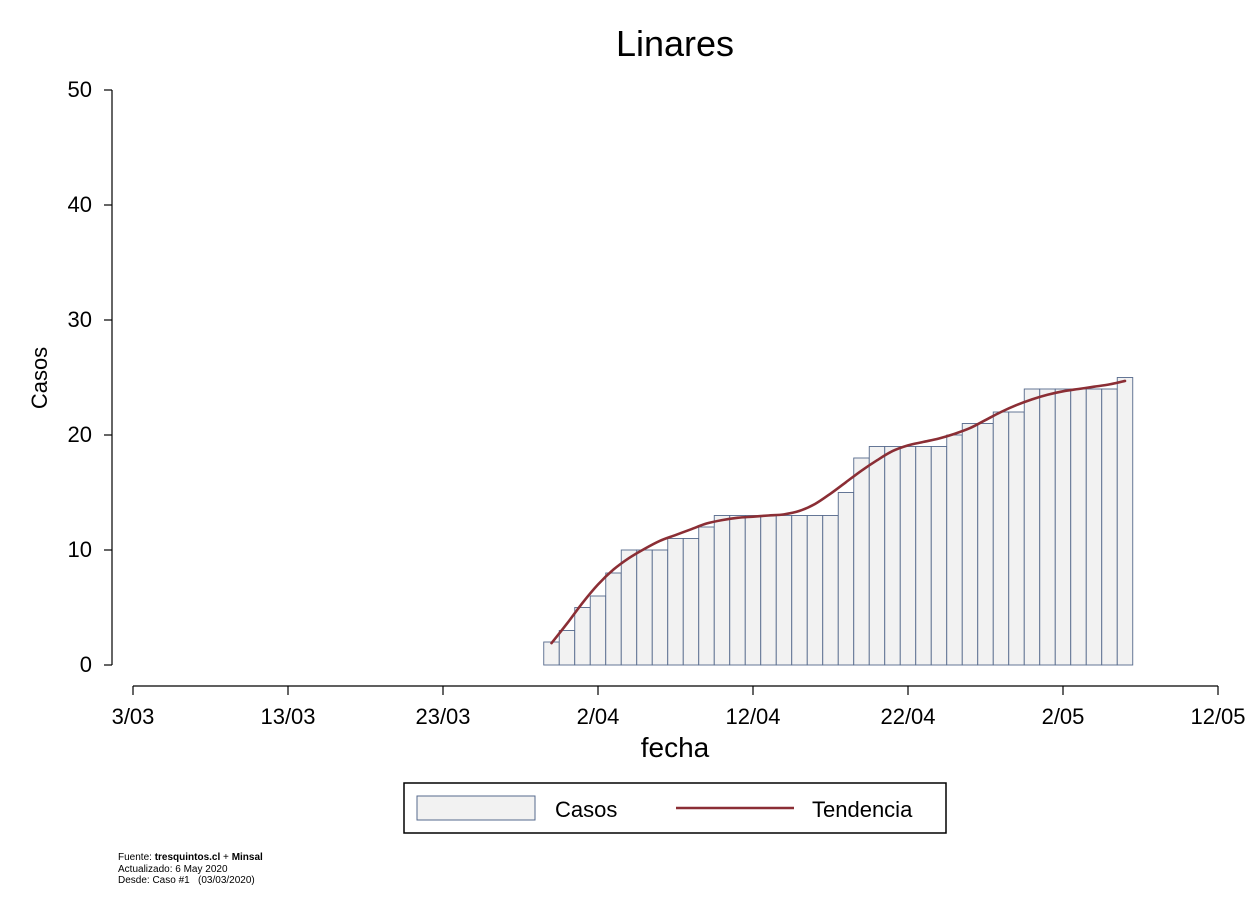 This screenshot has width=1260, height=916. What do you see at coordinates (80, 434) in the screenshot?
I see `y-tick-label: 20` at bounding box center [80, 434].